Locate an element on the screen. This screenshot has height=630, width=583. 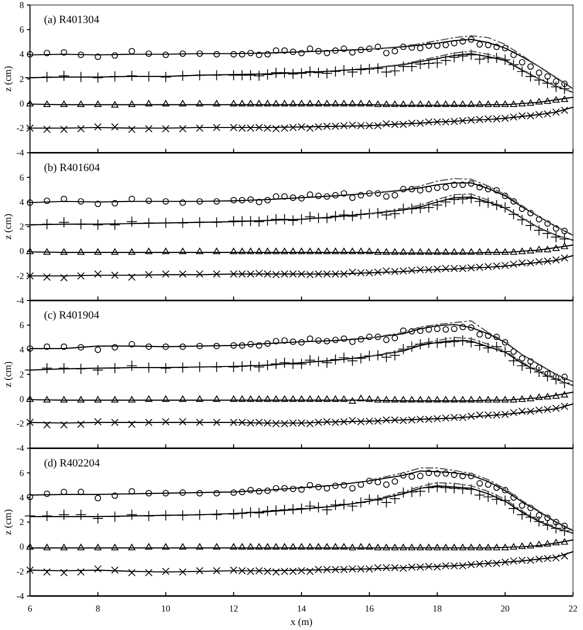
text: (c) R401904 is located at coordinates (72, 316).